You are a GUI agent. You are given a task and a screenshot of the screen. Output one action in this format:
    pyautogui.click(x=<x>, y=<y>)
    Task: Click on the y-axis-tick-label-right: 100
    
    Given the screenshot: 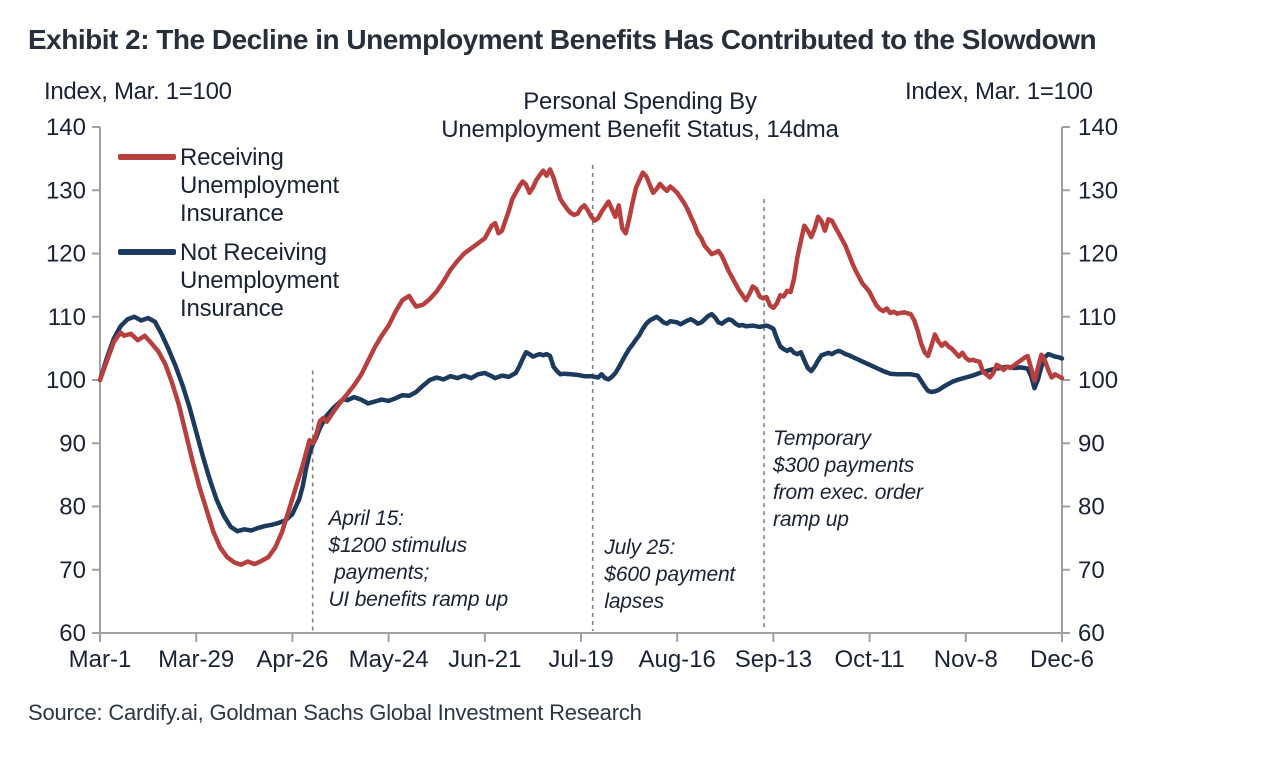 What is the action you would take?
    pyautogui.click(x=1098, y=380)
    